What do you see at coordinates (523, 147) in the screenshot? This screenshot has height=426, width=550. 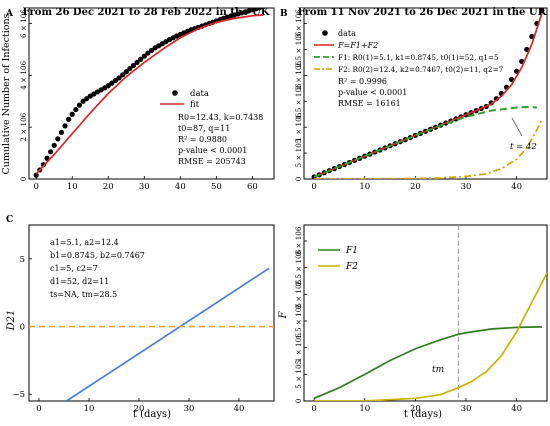 I see `annotation-t42: t = 42` at bounding box center [523, 147].